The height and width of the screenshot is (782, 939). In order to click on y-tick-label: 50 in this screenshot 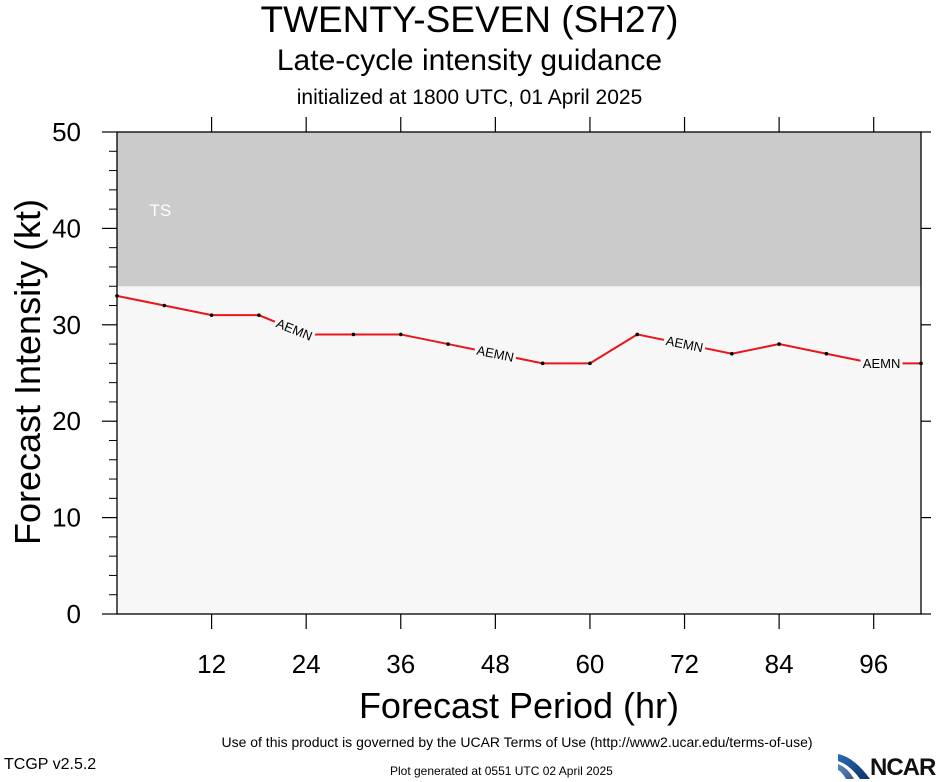, I will do `click(66, 132)`.